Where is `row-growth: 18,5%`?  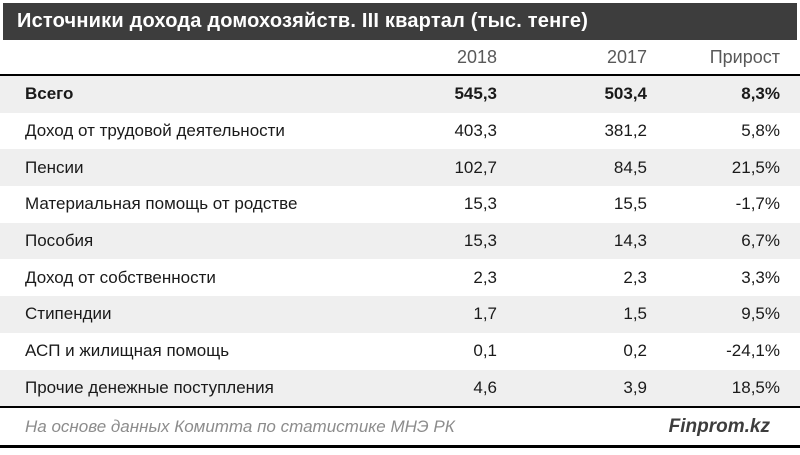 row-growth: 18,5% is located at coordinates (755, 387).